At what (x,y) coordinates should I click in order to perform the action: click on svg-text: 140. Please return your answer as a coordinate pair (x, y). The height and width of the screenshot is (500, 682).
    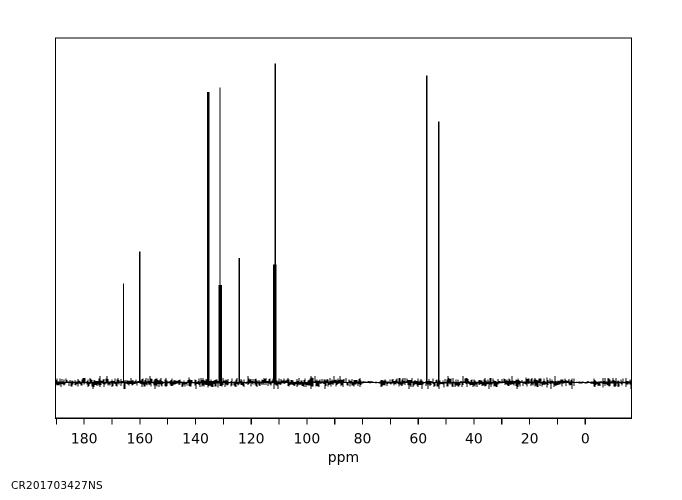
    Looking at the image, I should click on (195, 439).